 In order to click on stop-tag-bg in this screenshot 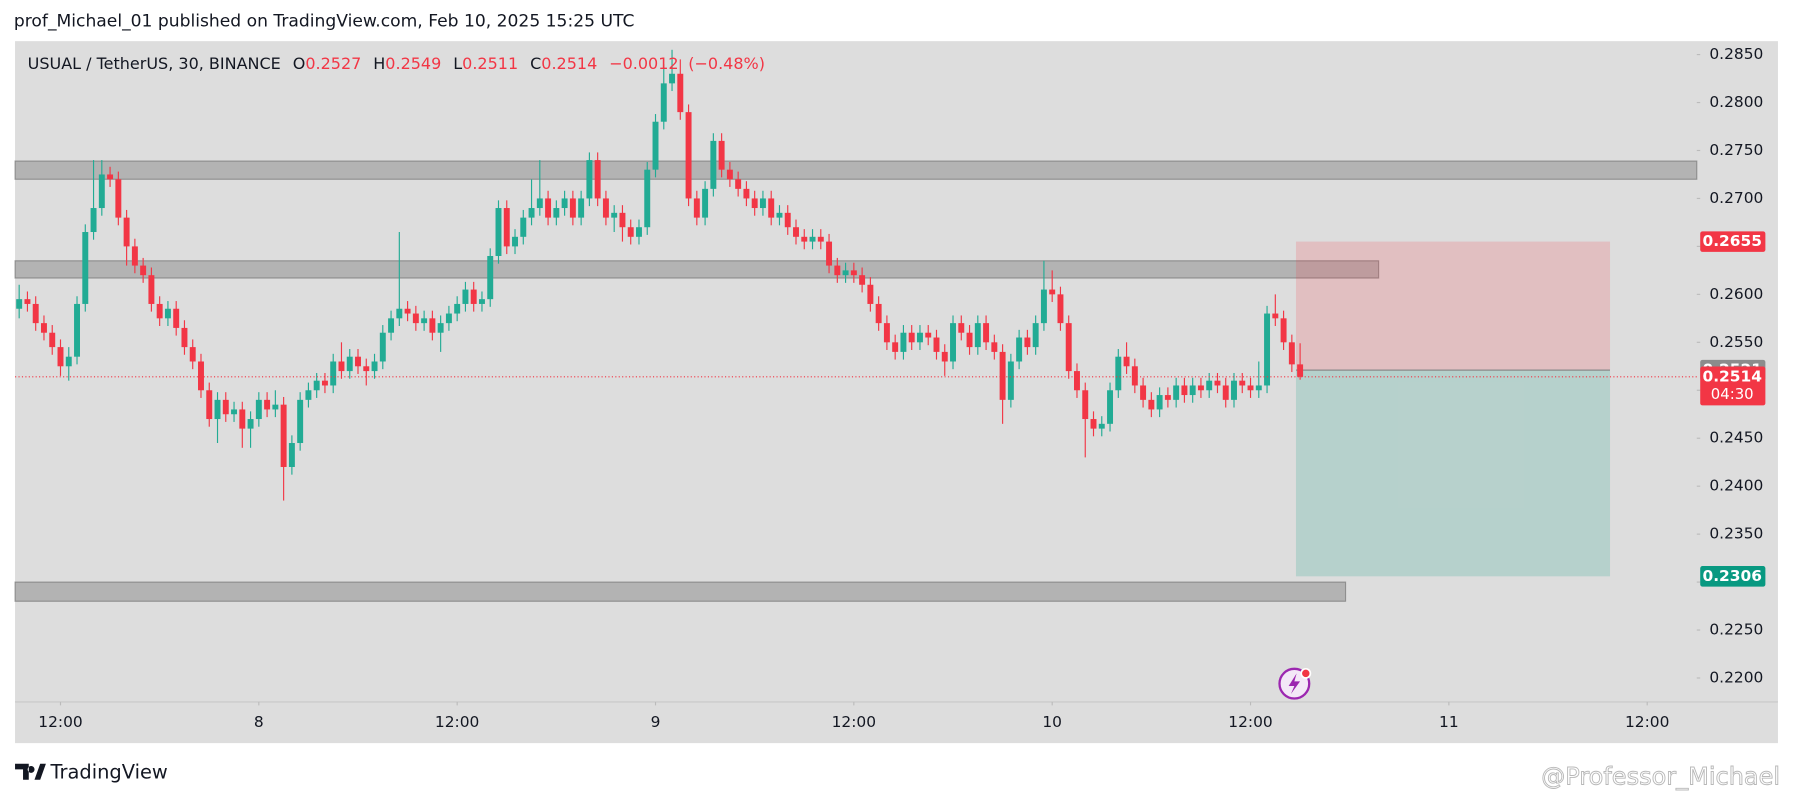, I will do `click(1733, 241)`.